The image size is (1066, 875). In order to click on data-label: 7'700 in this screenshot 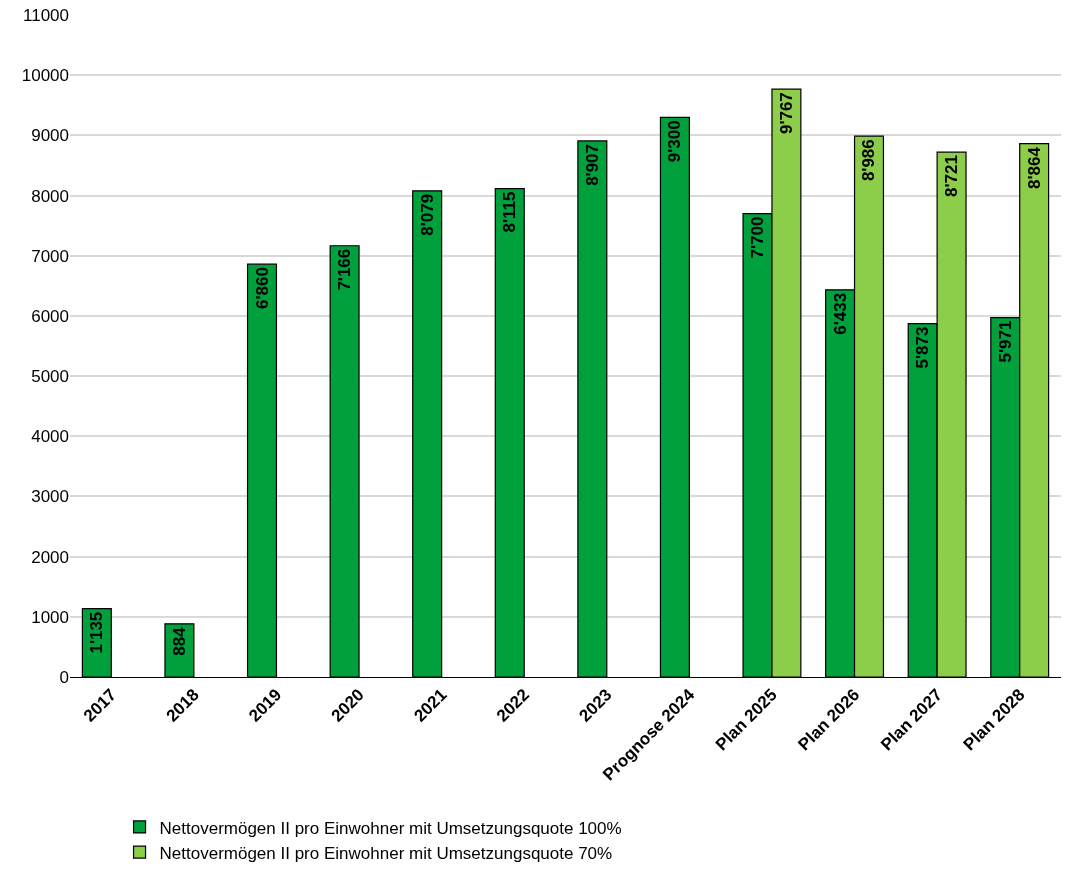, I will do `click(758, 237)`.